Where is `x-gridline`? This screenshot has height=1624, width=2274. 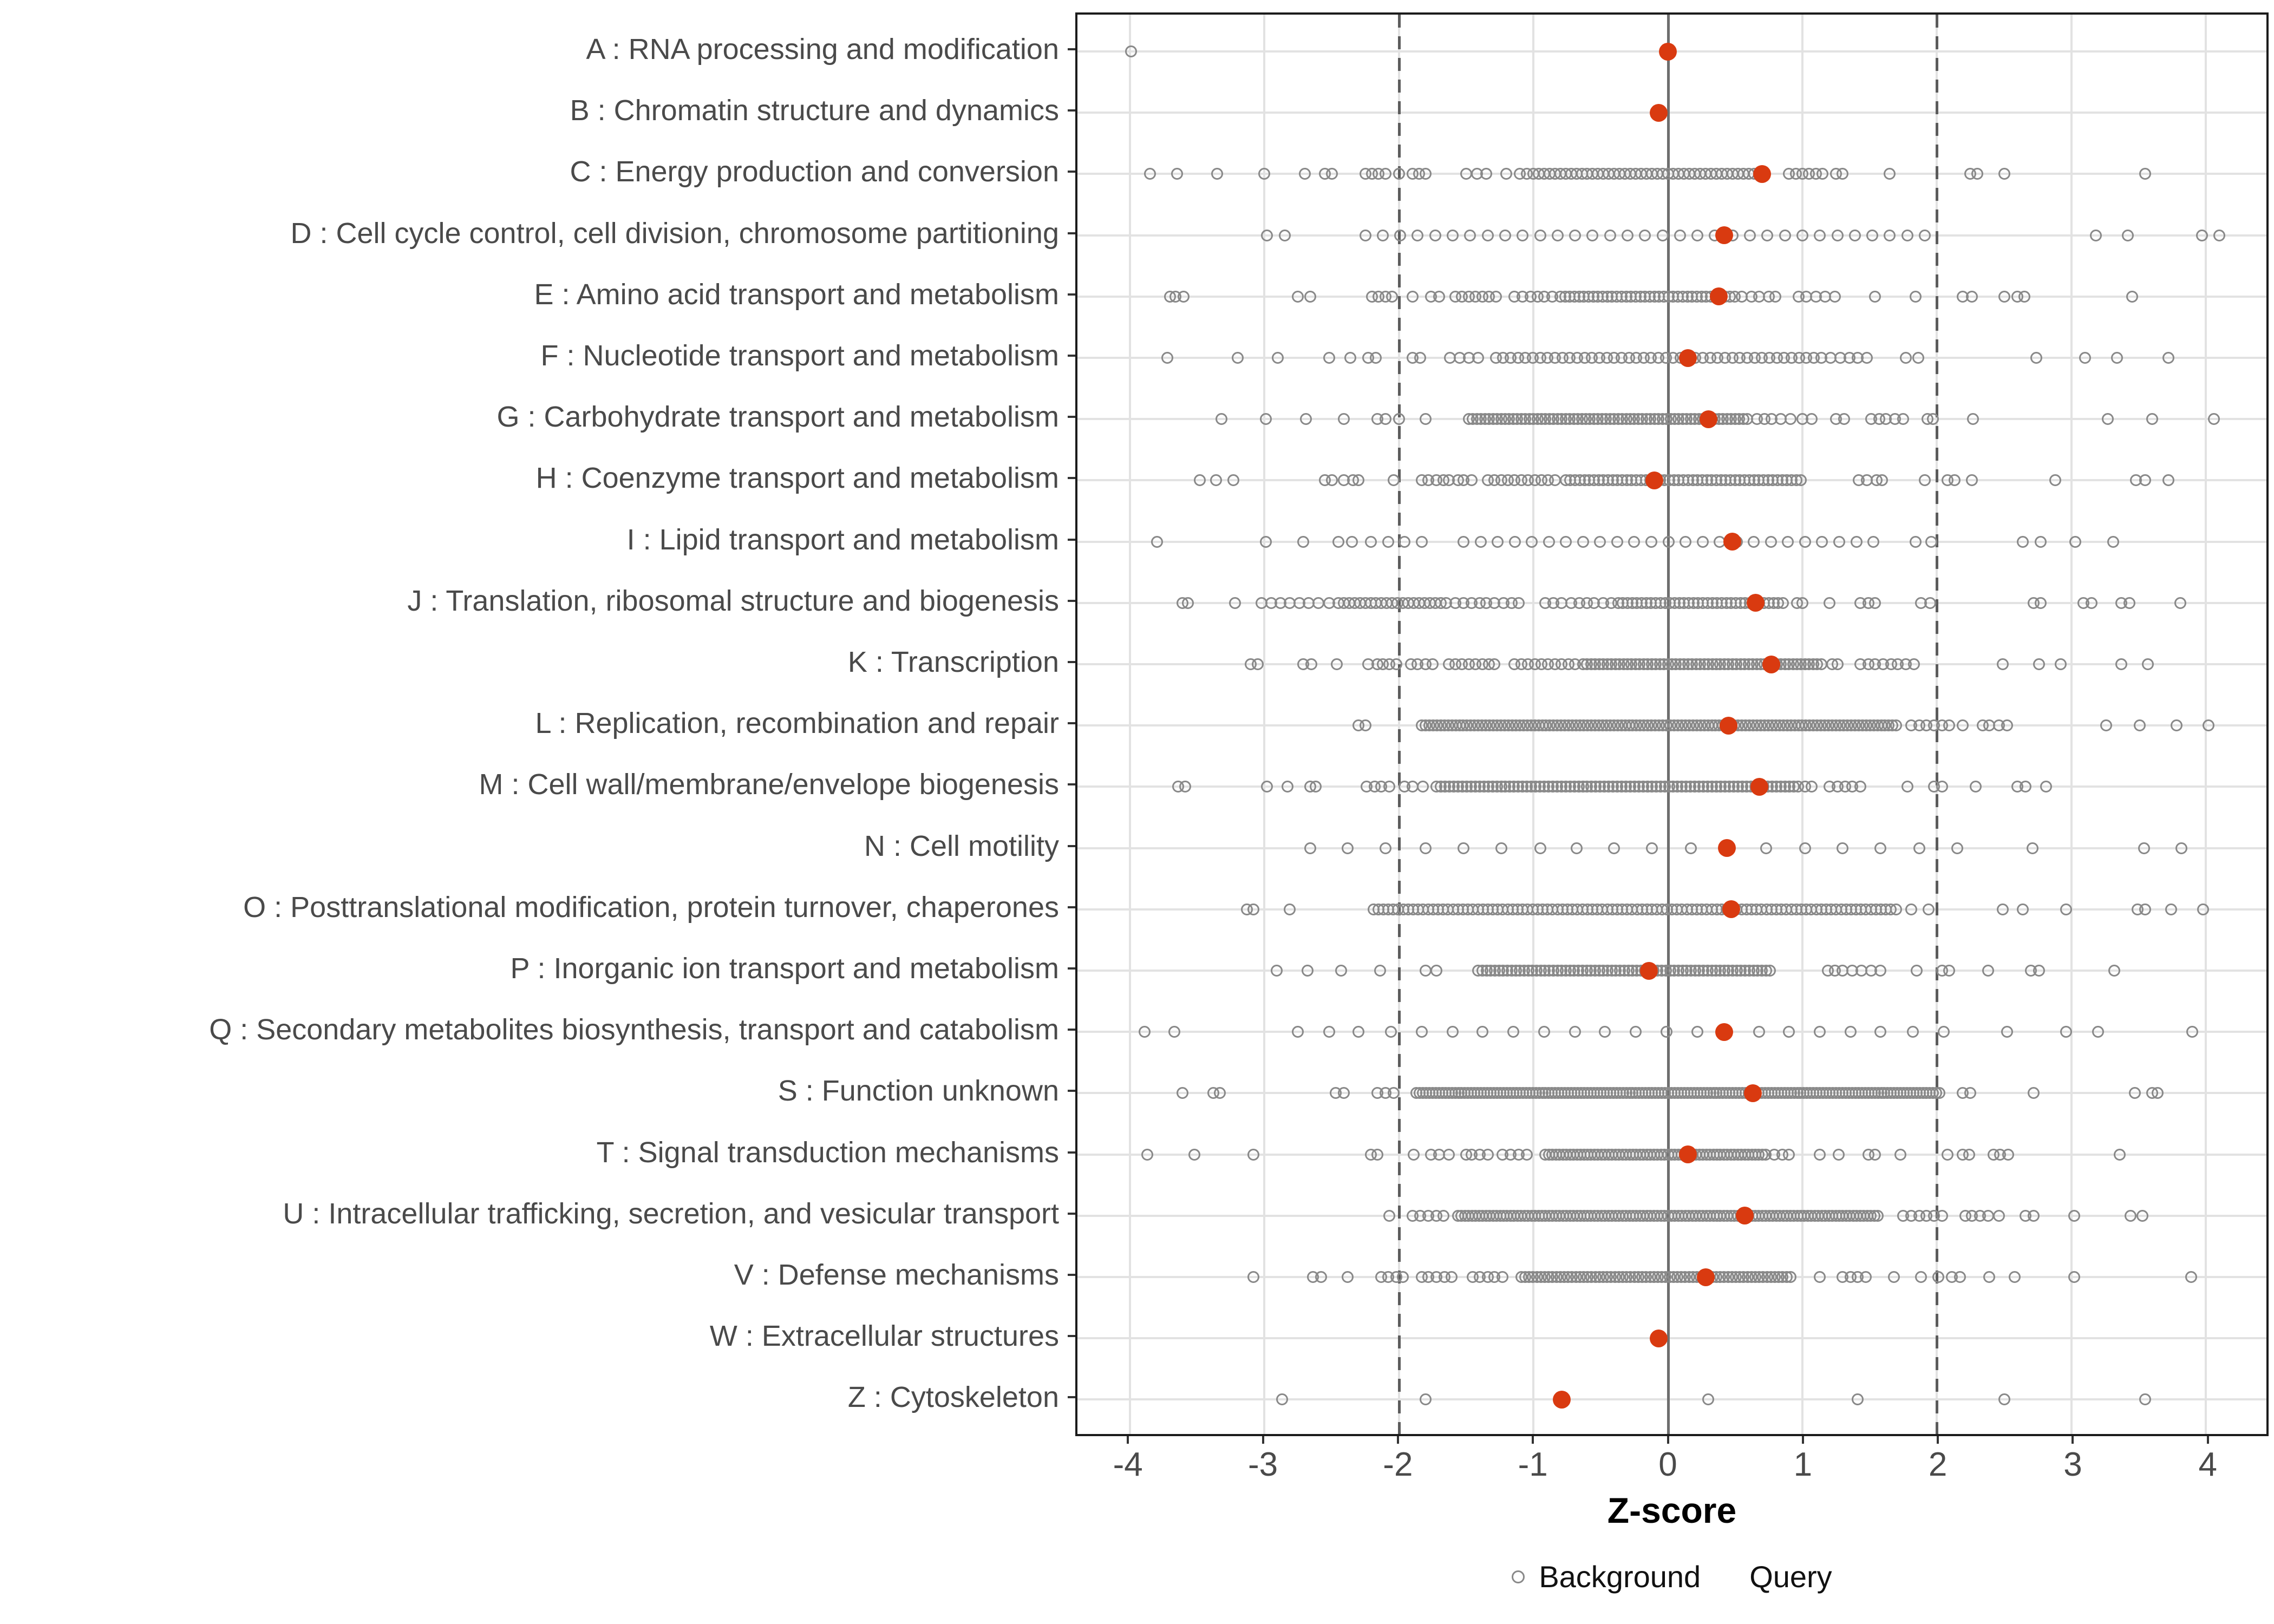
x-gridline is located at coordinates (2071, 724).